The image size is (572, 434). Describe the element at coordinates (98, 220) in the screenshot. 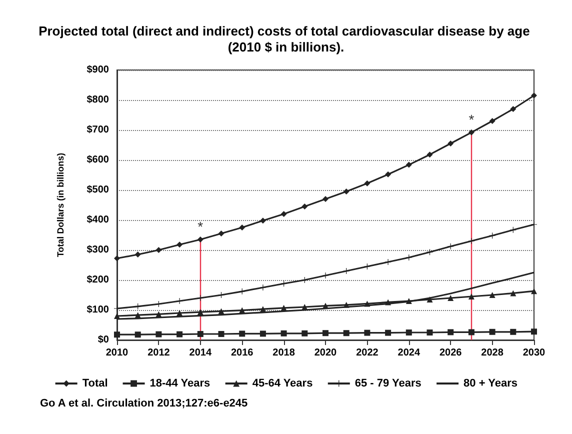

I see `y-tick-label: $400` at that location.